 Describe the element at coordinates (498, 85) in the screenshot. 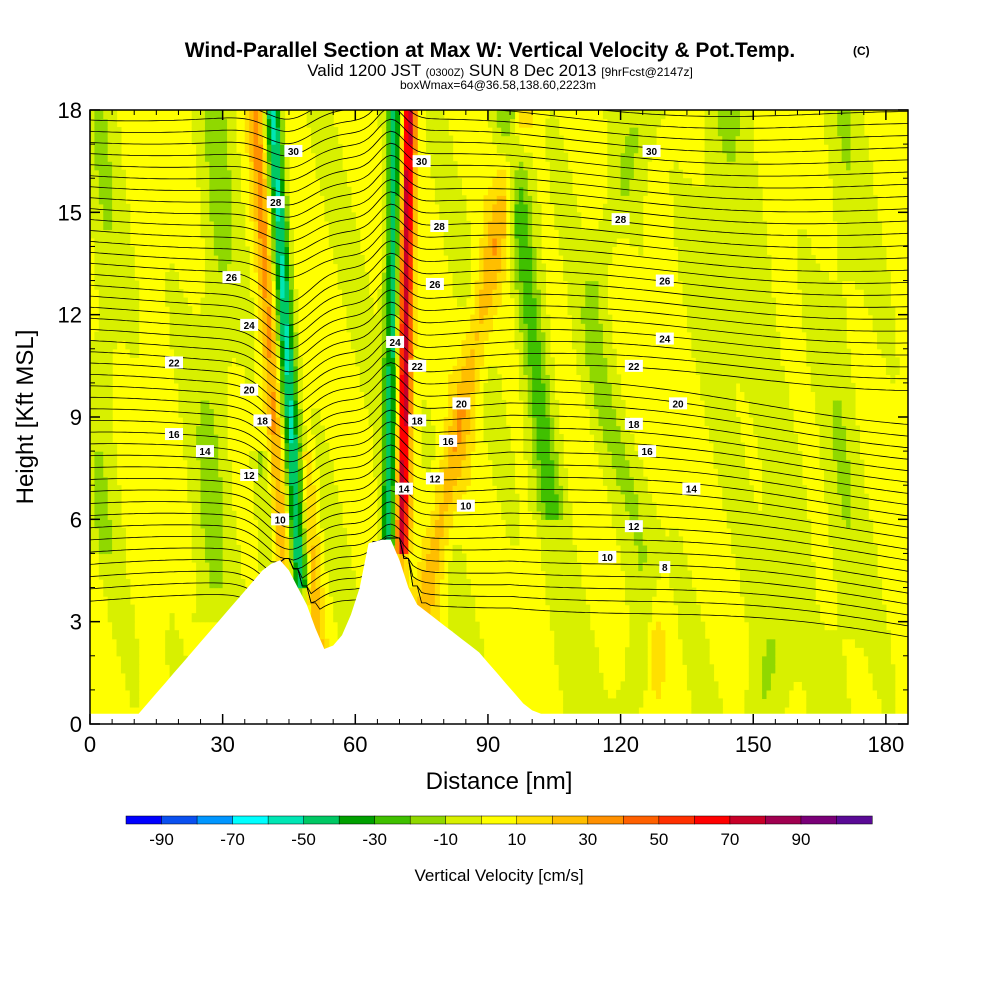

I see `box-info: boxWmax=64@36.58,138.60,2223m` at that location.